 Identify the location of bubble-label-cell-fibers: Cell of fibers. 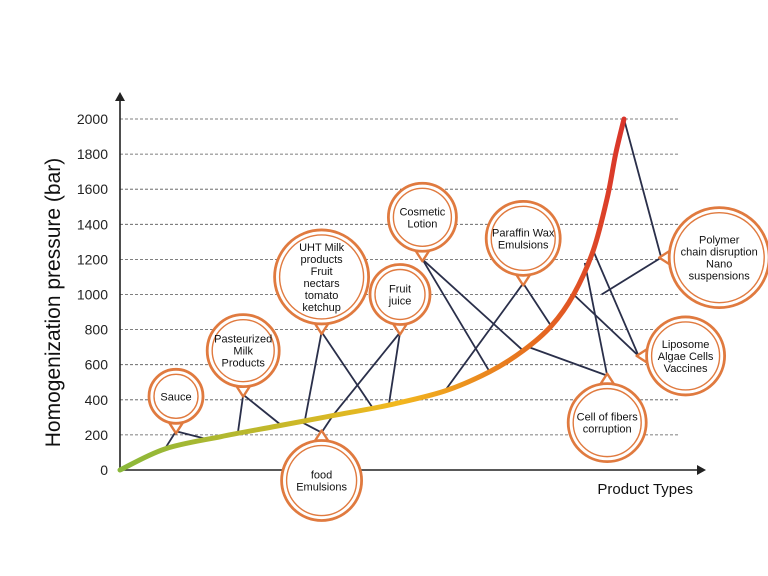
(608, 418).